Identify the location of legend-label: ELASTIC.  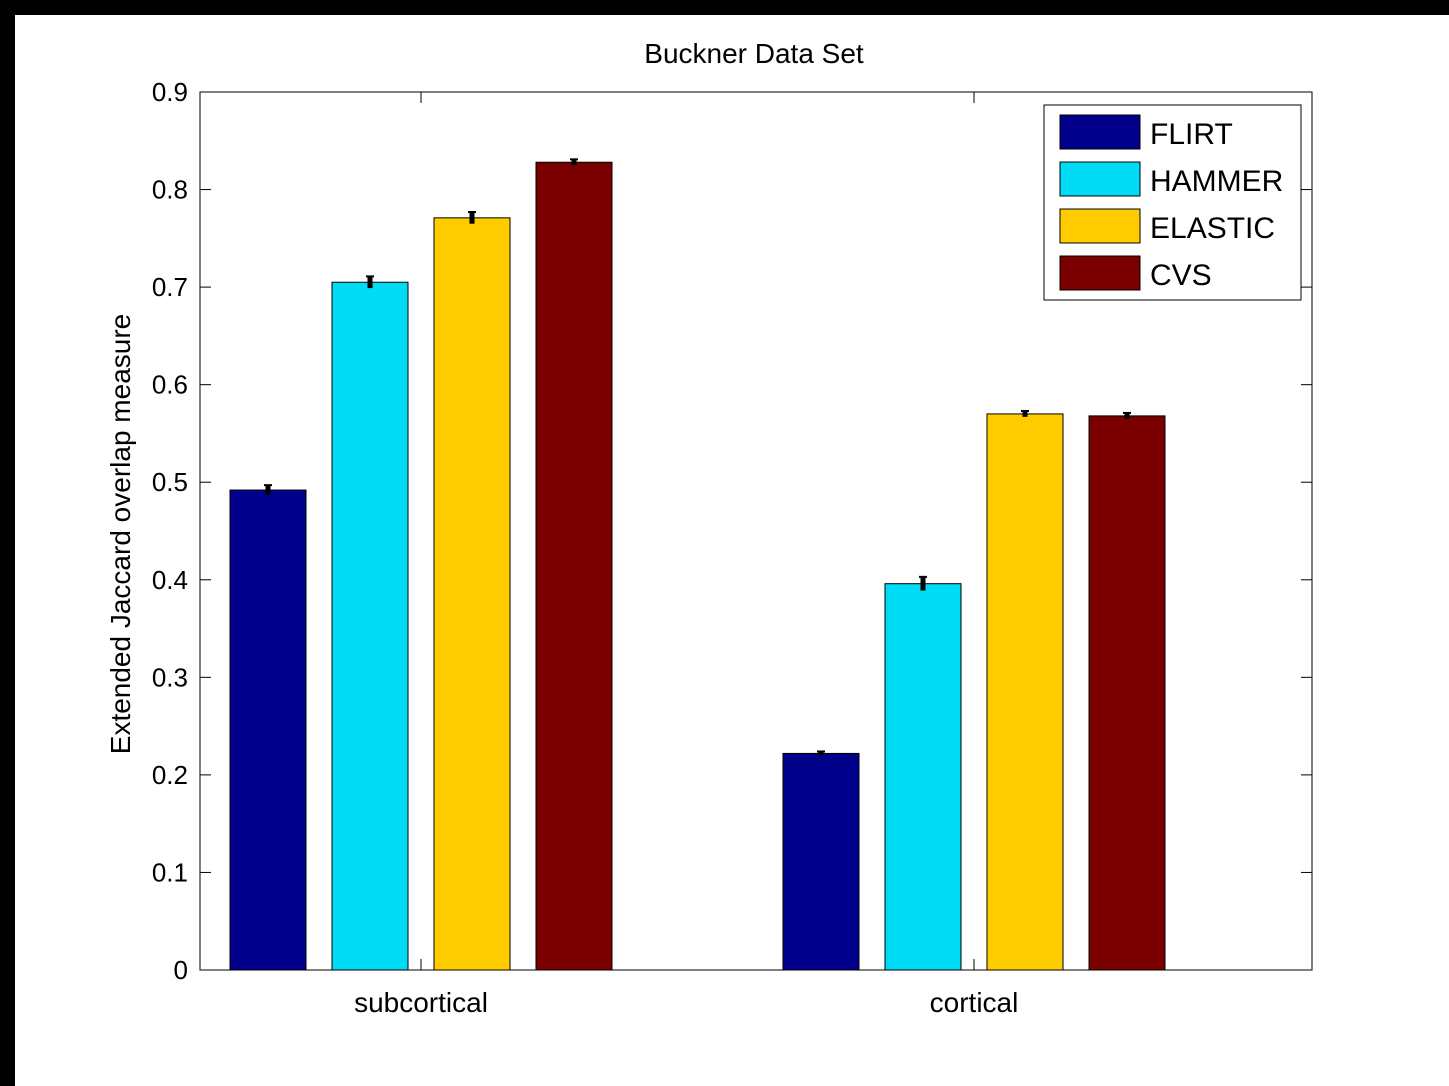
(1212, 228).